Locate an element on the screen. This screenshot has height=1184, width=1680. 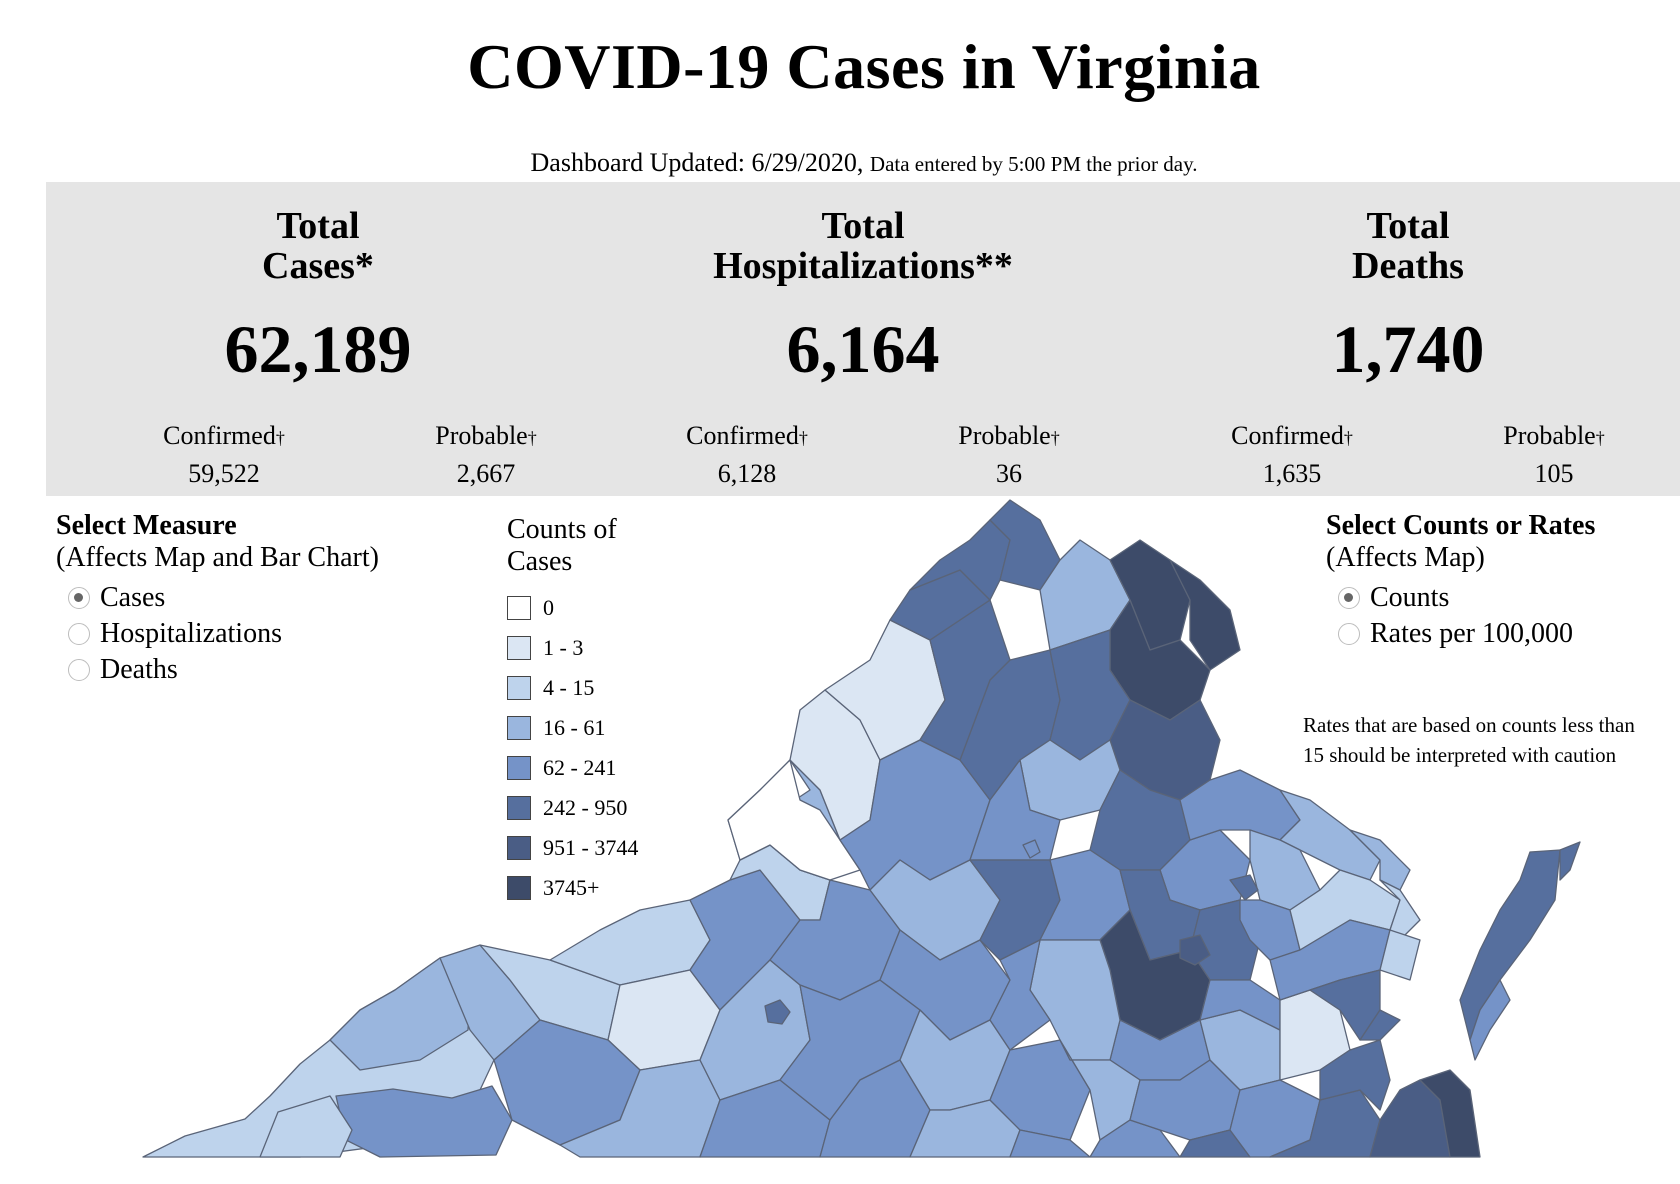
updated-note: Data entered by 5:00 PM the prior day. is located at coordinates (1033, 164).